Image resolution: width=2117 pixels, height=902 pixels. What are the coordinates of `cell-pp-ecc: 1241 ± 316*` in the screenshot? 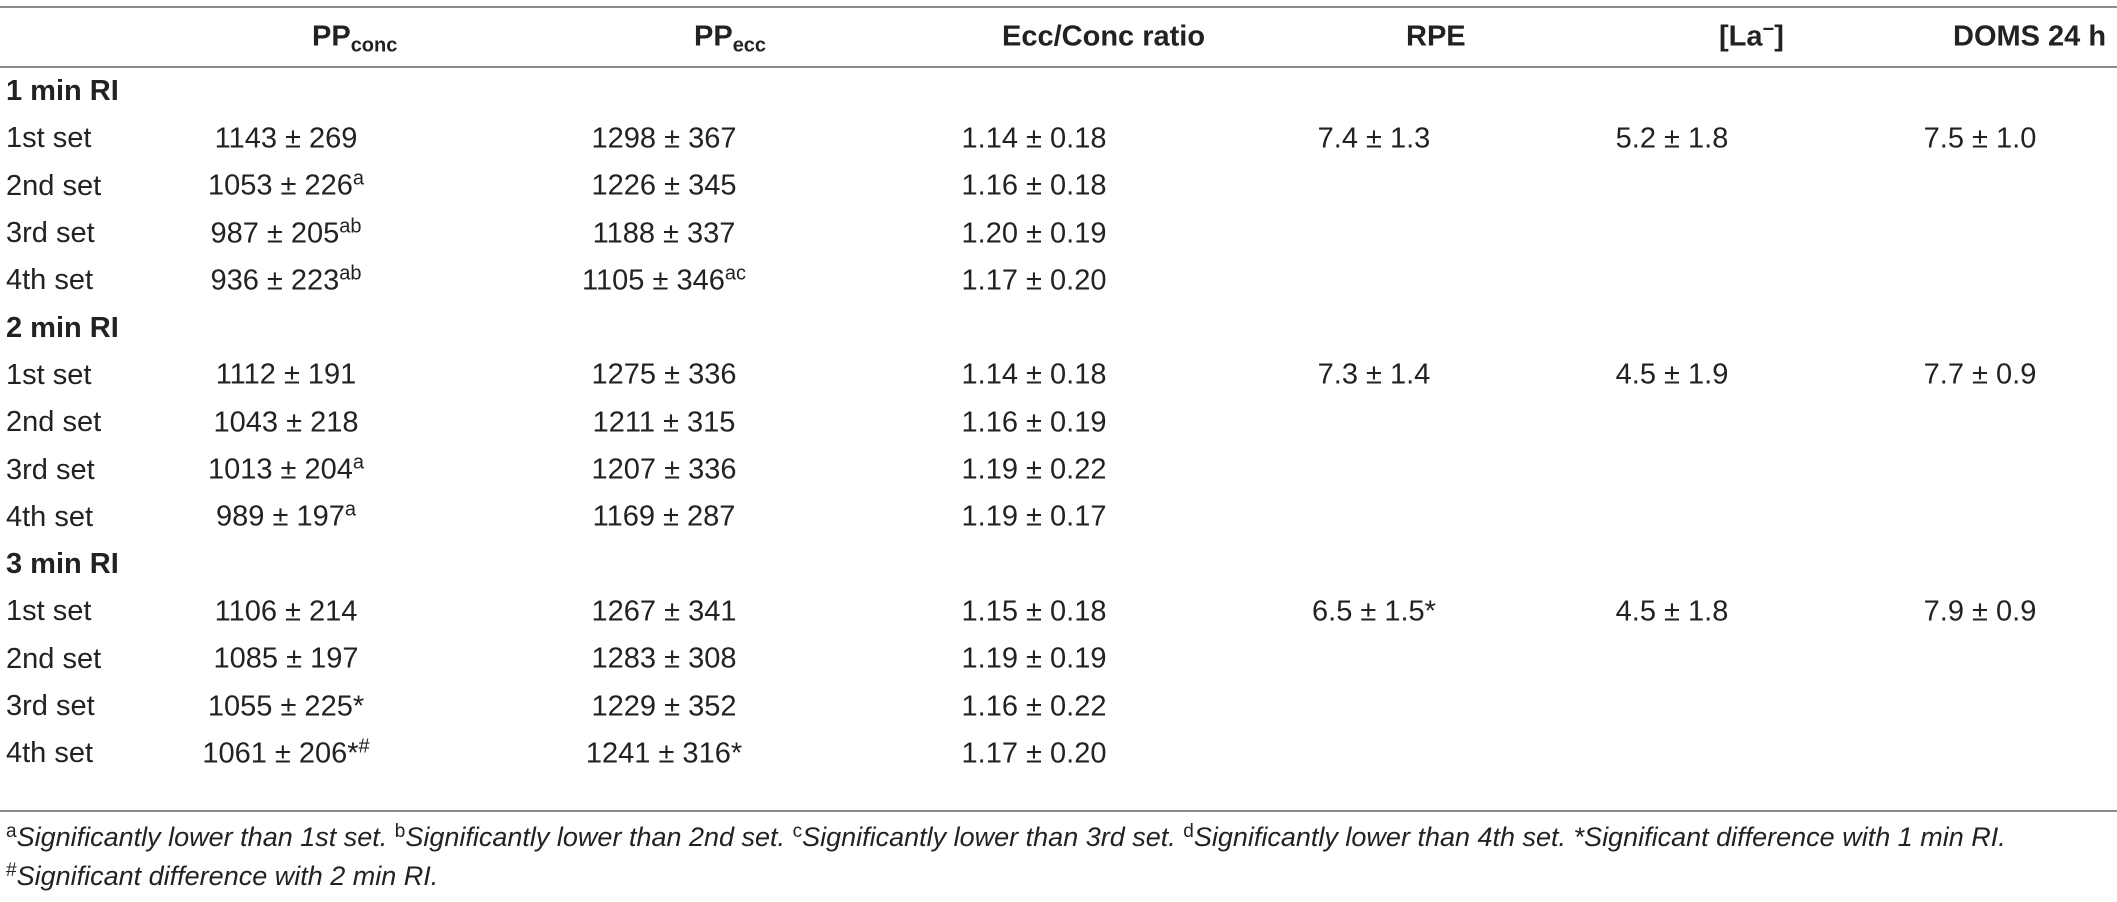 It's located at (664, 753).